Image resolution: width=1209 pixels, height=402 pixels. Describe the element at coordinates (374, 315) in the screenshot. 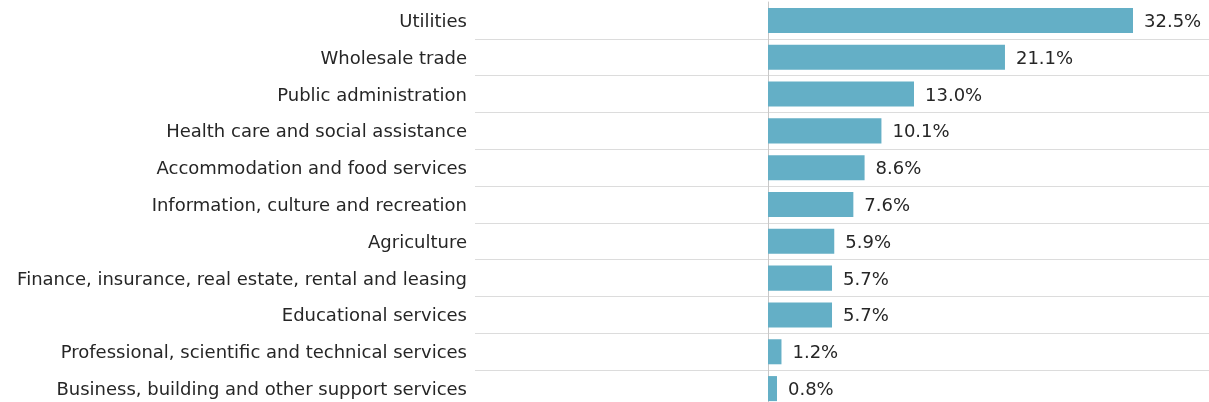

I see `y-tick-label: Educational services` at that location.